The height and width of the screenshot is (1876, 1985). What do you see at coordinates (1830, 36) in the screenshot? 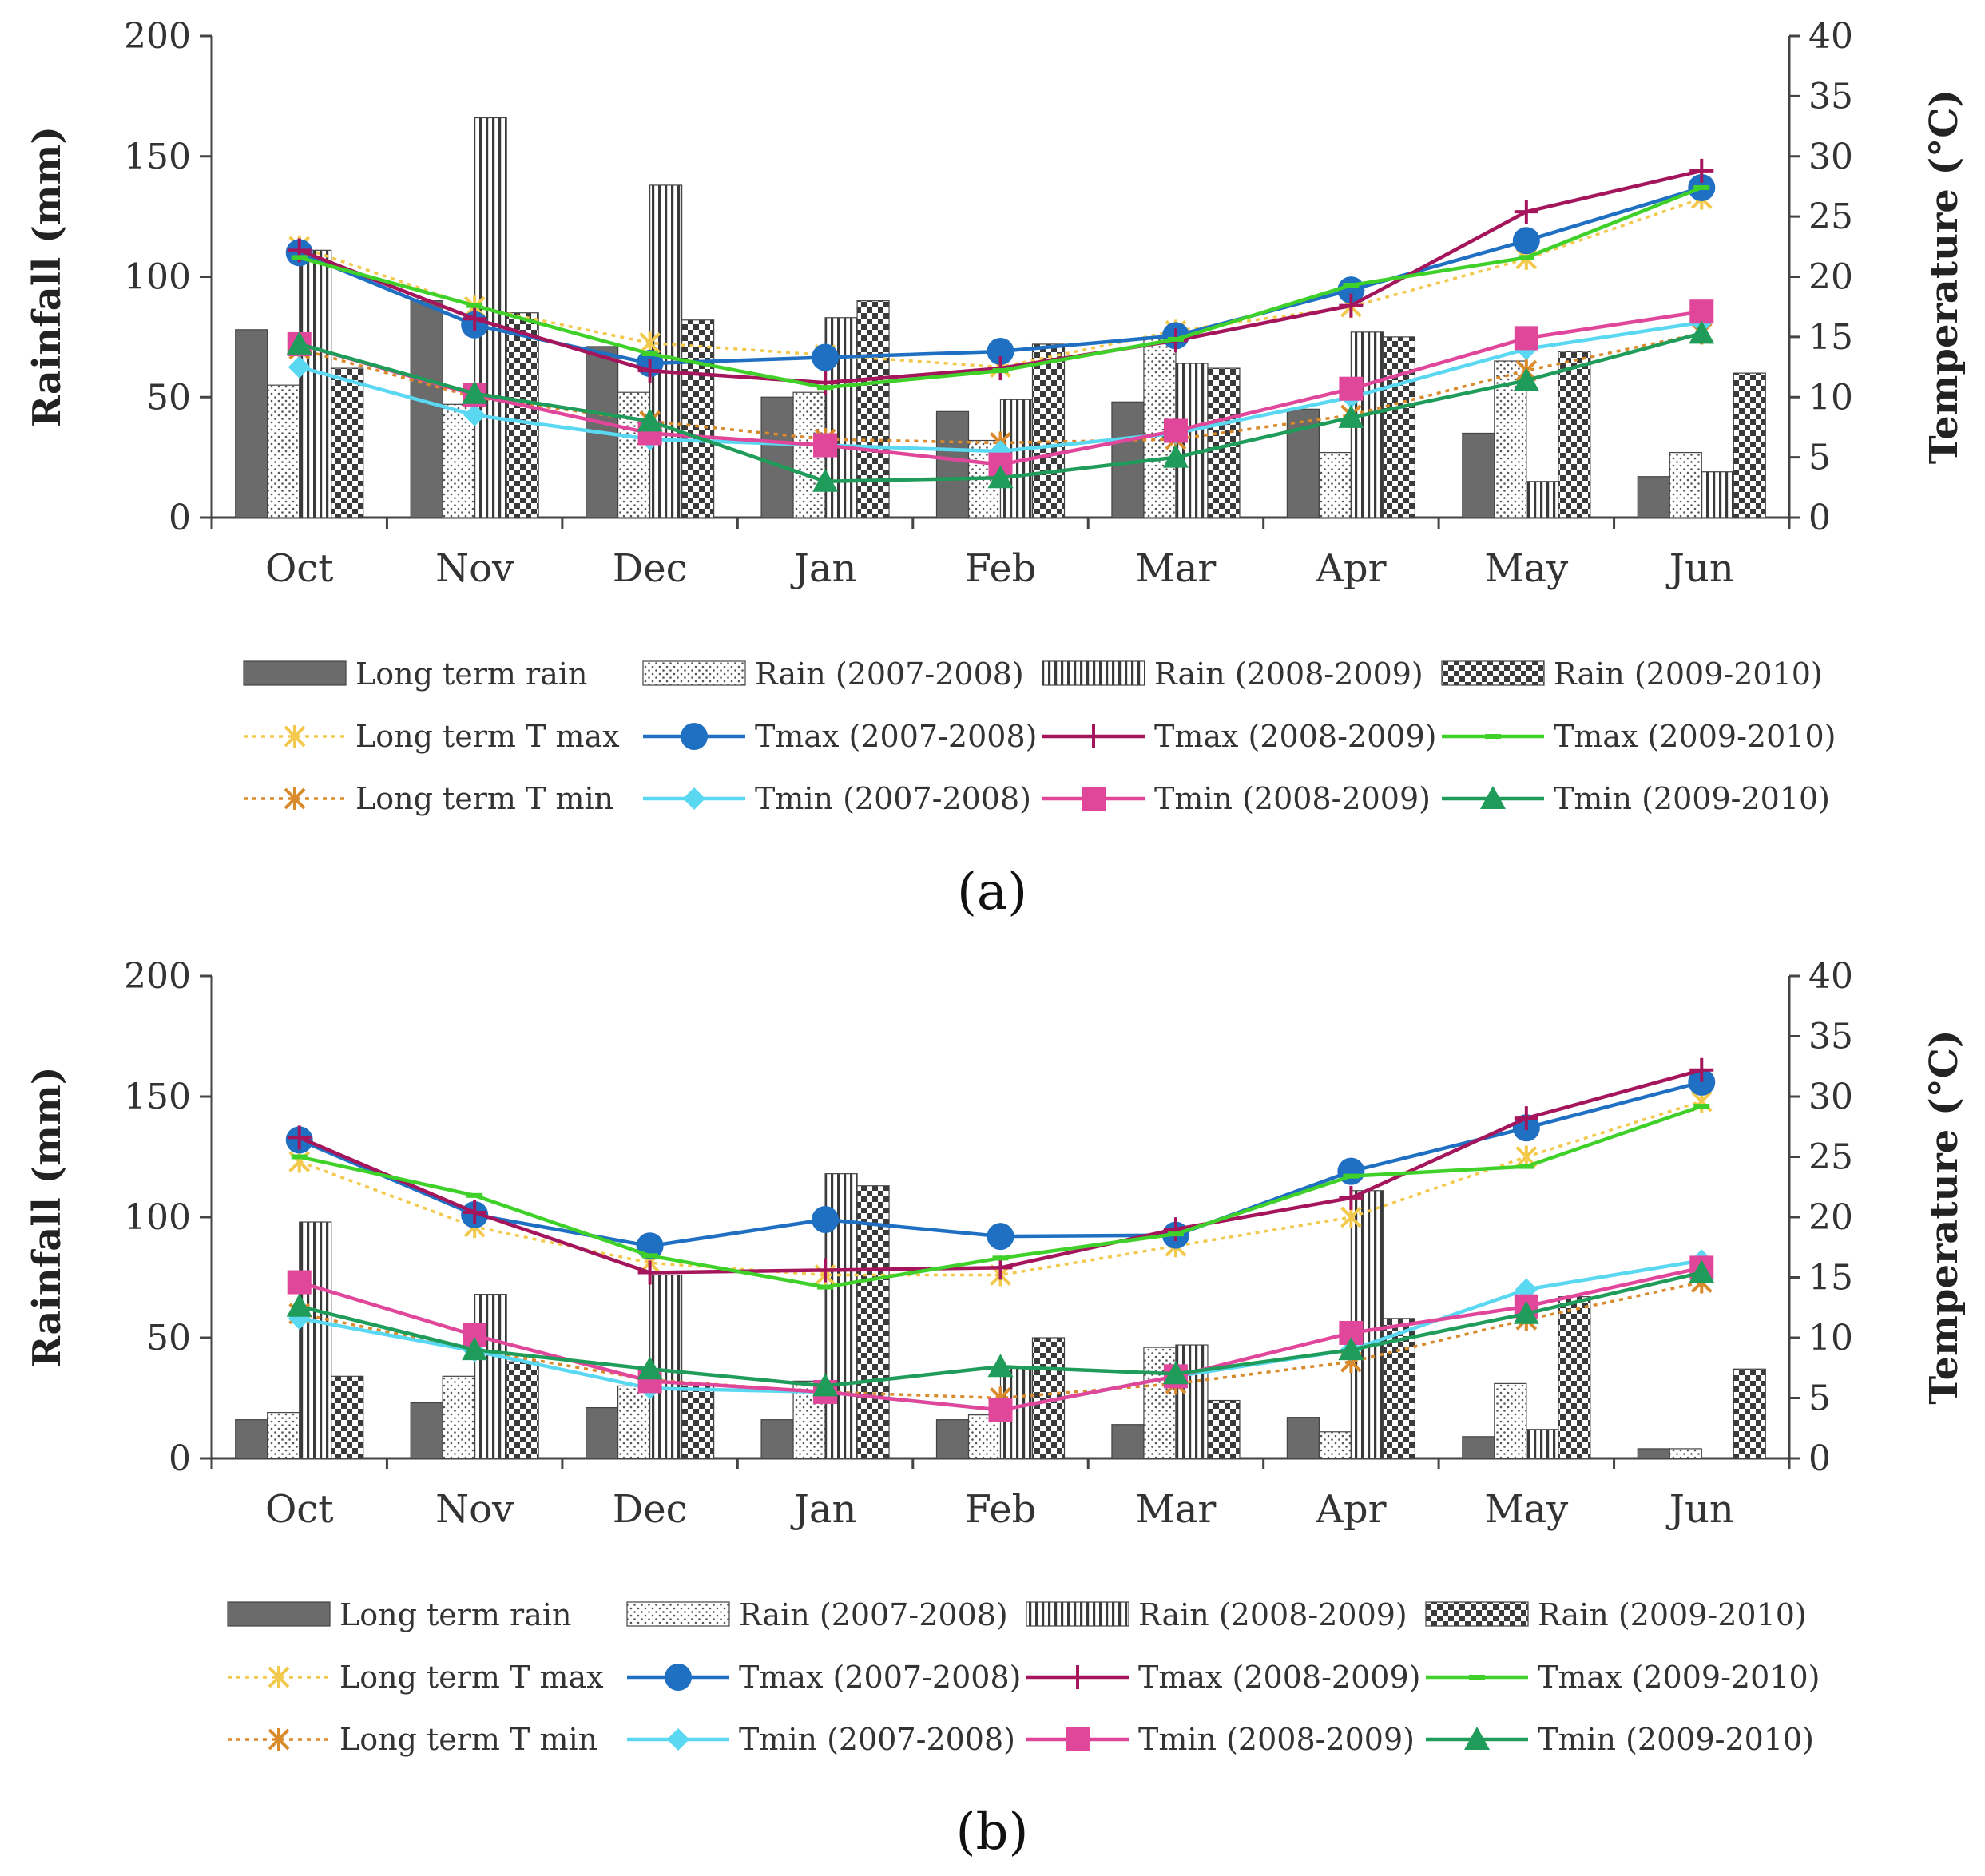
I see `y2-tick-label: 40` at bounding box center [1830, 36].